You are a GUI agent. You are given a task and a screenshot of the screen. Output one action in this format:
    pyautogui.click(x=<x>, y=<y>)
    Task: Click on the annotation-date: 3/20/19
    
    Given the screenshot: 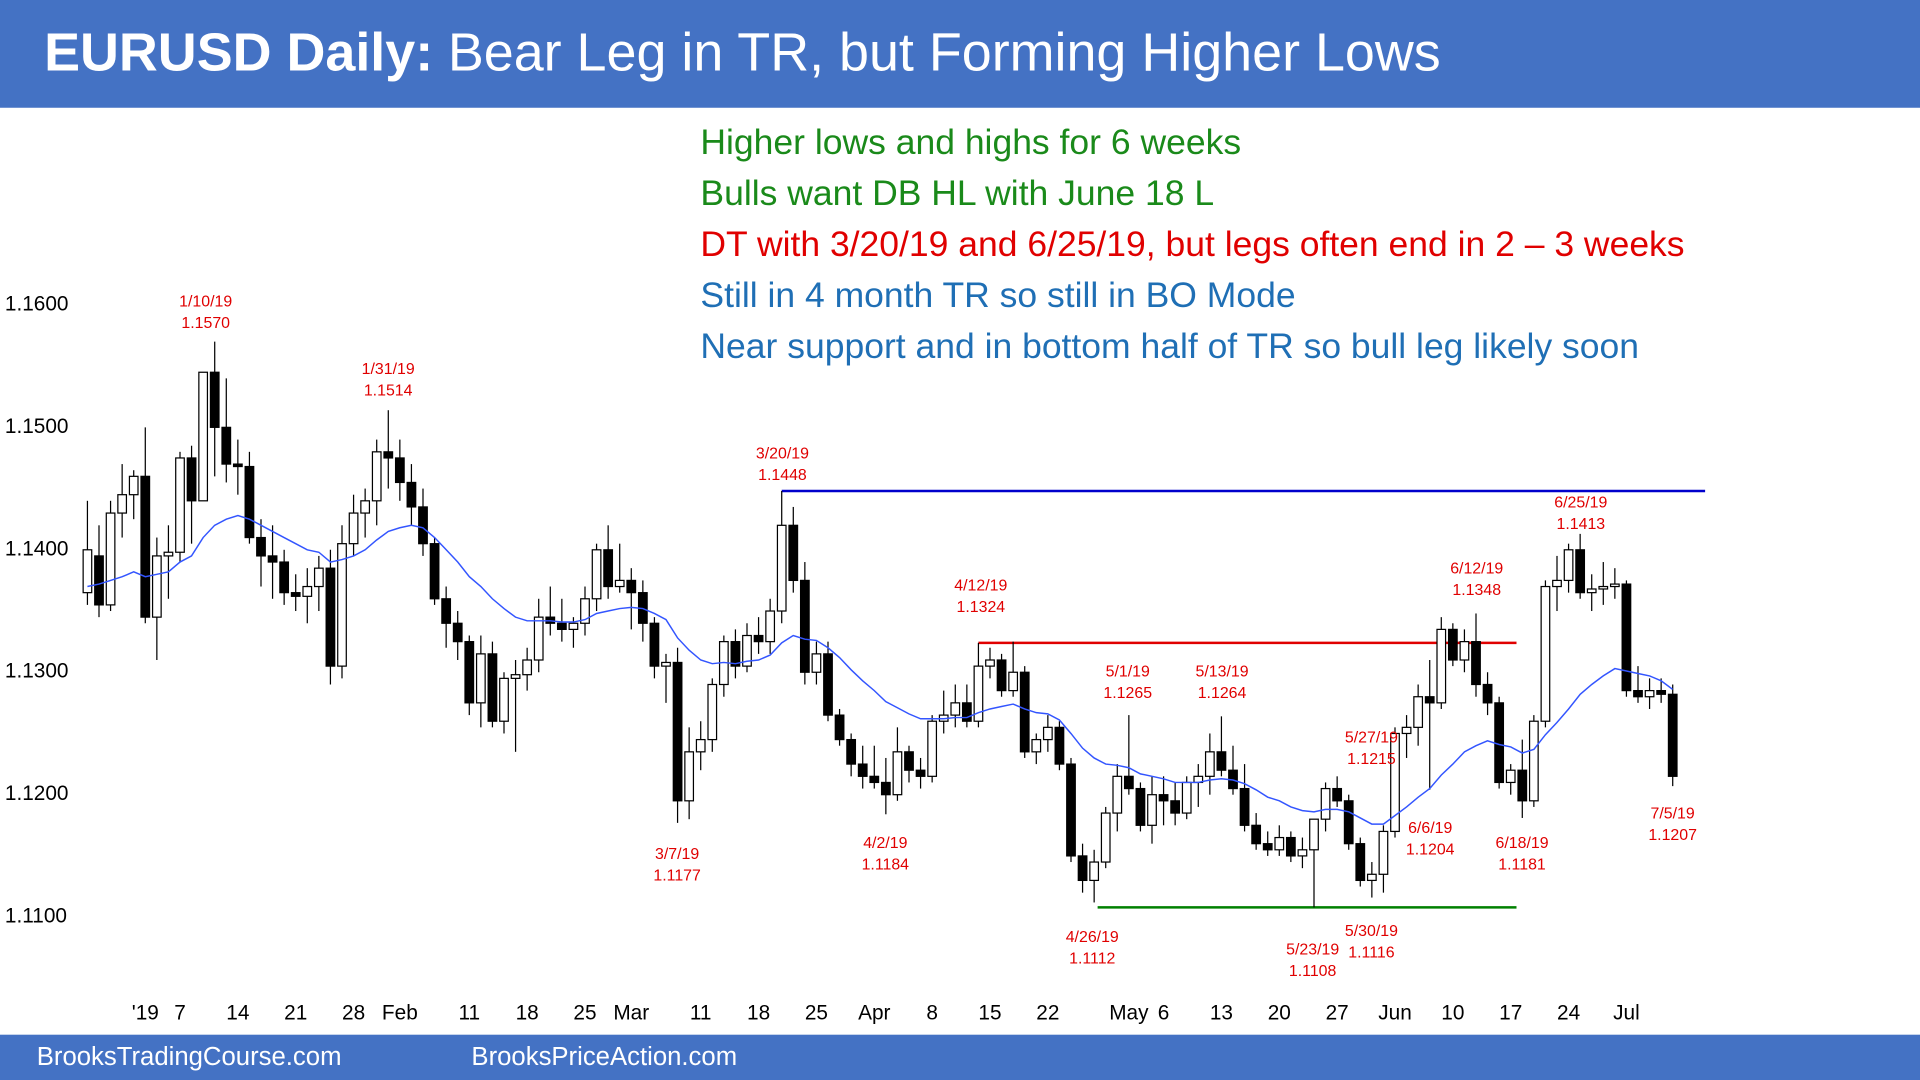 What is the action you would take?
    pyautogui.click(x=782, y=453)
    